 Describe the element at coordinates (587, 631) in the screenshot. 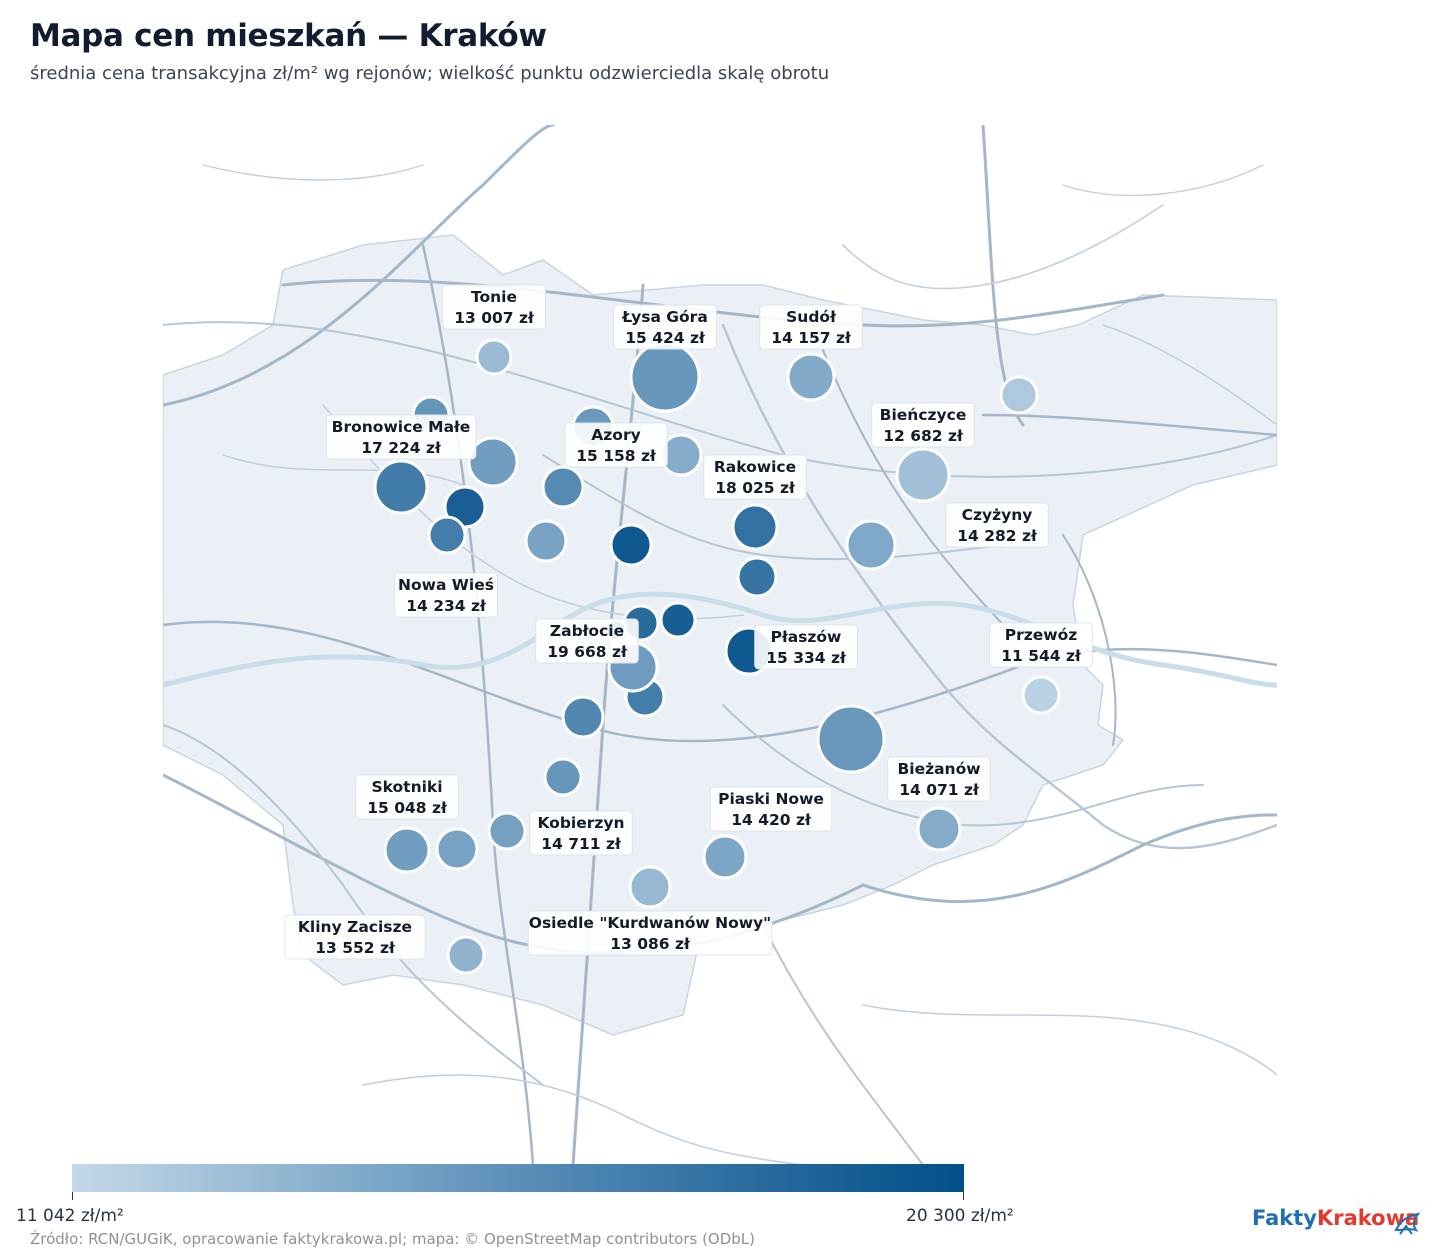

I see `district-name: Zabłocie` at that location.